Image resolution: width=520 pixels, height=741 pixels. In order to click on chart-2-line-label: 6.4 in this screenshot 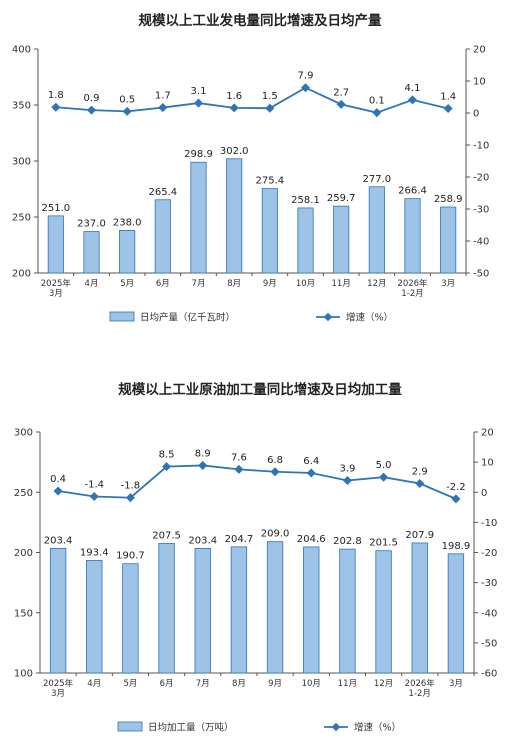, I will do `click(311, 461)`.